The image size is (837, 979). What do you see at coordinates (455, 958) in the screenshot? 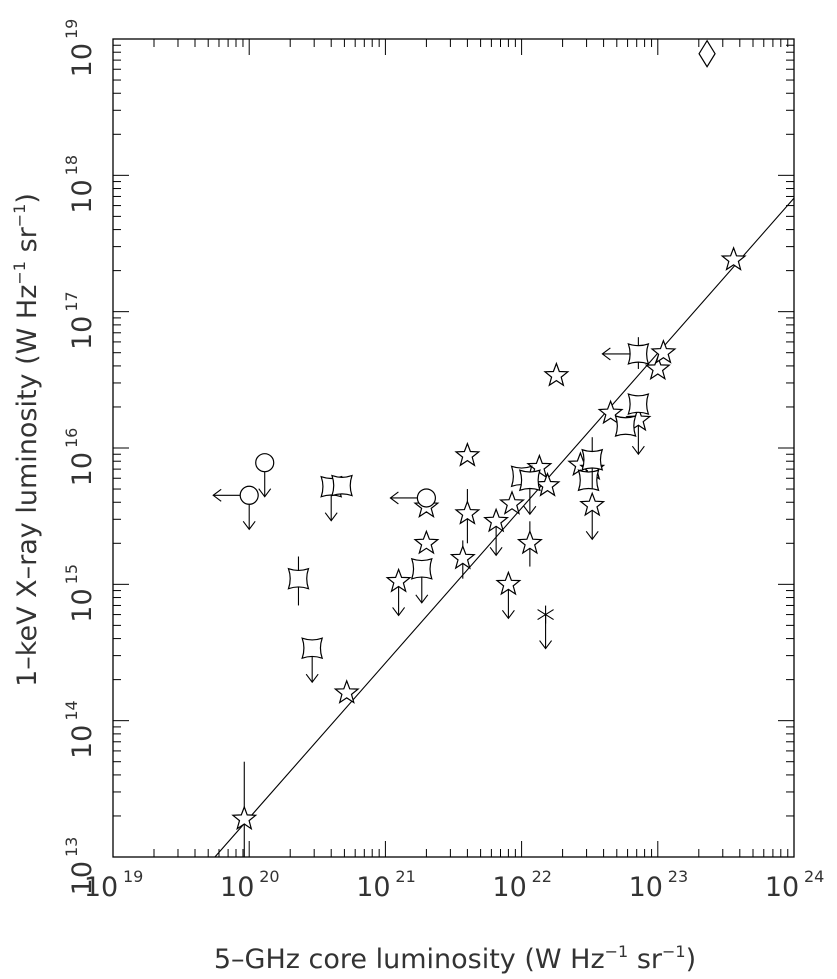
I see `x-axis-title: 5–GHz core luminosity (W Hz−1 sr−1)` at bounding box center [455, 958].